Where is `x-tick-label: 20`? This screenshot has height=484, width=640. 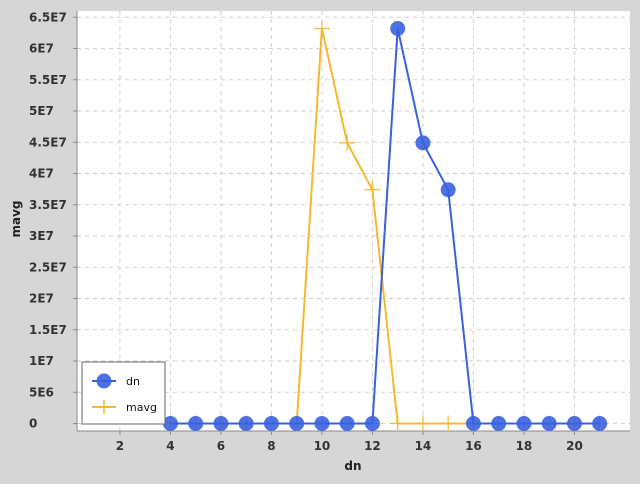
x-tick-label: 20 is located at coordinates (574, 446).